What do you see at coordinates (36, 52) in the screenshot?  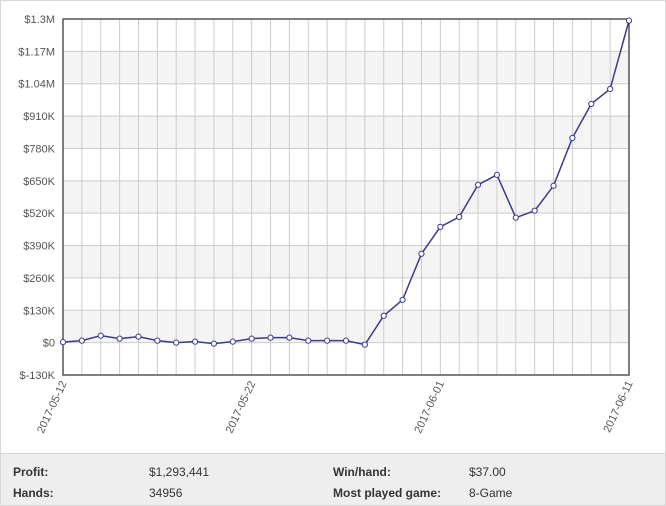 I see `y-tick-label: $1.17M` at bounding box center [36, 52].